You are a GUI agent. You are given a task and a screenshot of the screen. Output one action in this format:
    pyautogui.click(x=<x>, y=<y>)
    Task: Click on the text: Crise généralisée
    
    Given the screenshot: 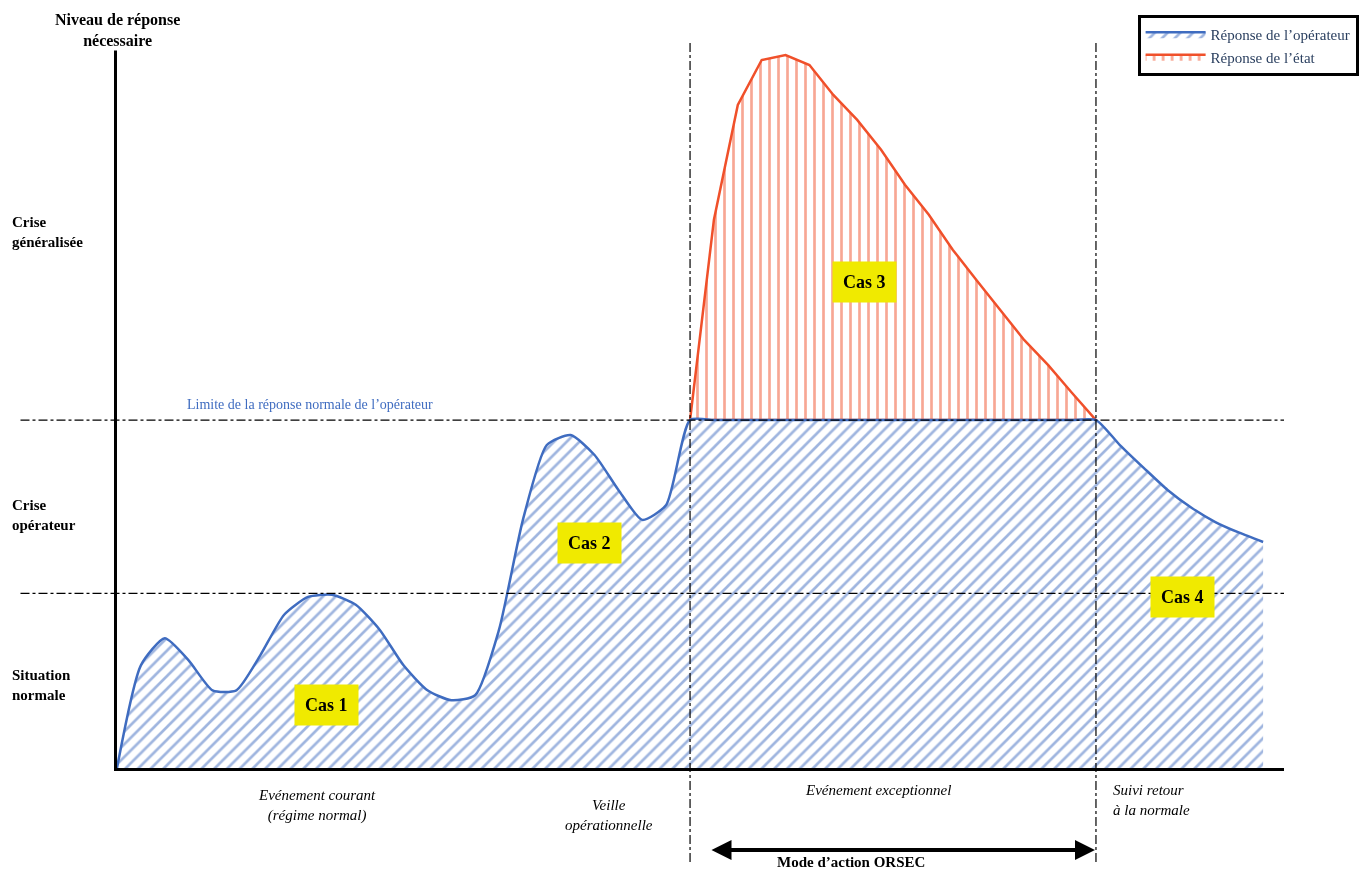 What is the action you would take?
    pyautogui.click(x=48, y=232)
    